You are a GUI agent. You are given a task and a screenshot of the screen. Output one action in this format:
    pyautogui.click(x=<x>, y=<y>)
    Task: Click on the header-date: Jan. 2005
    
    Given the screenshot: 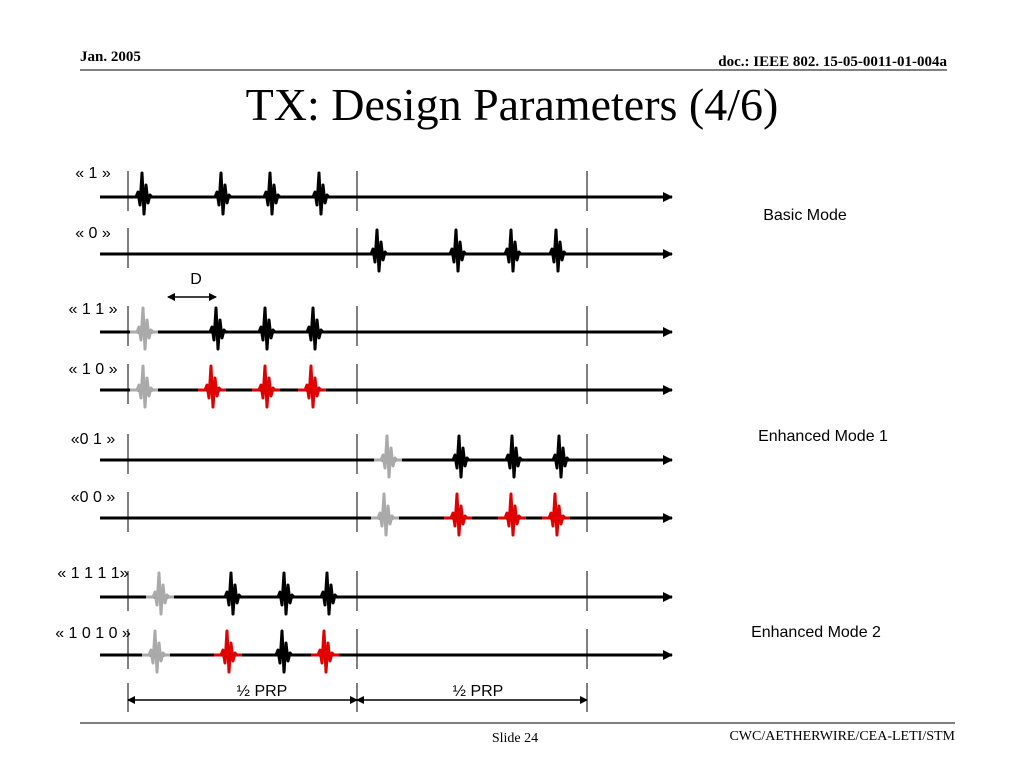 What is the action you would take?
    pyautogui.click(x=110, y=57)
    